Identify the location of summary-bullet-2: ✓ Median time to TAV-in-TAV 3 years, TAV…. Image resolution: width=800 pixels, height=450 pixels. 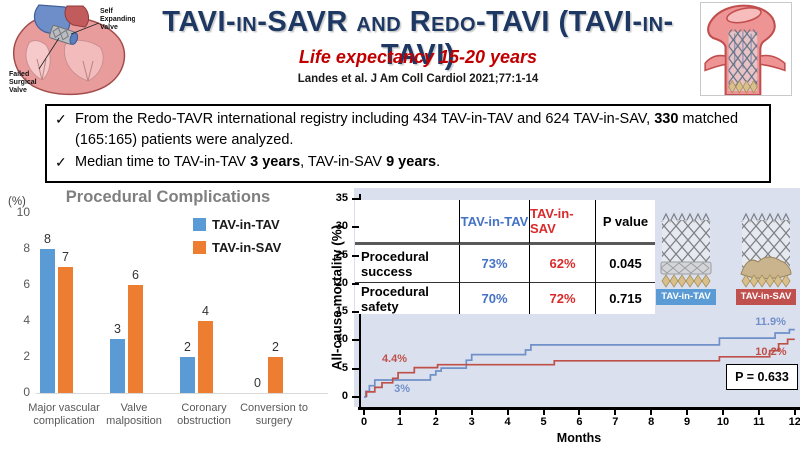
(408, 162).